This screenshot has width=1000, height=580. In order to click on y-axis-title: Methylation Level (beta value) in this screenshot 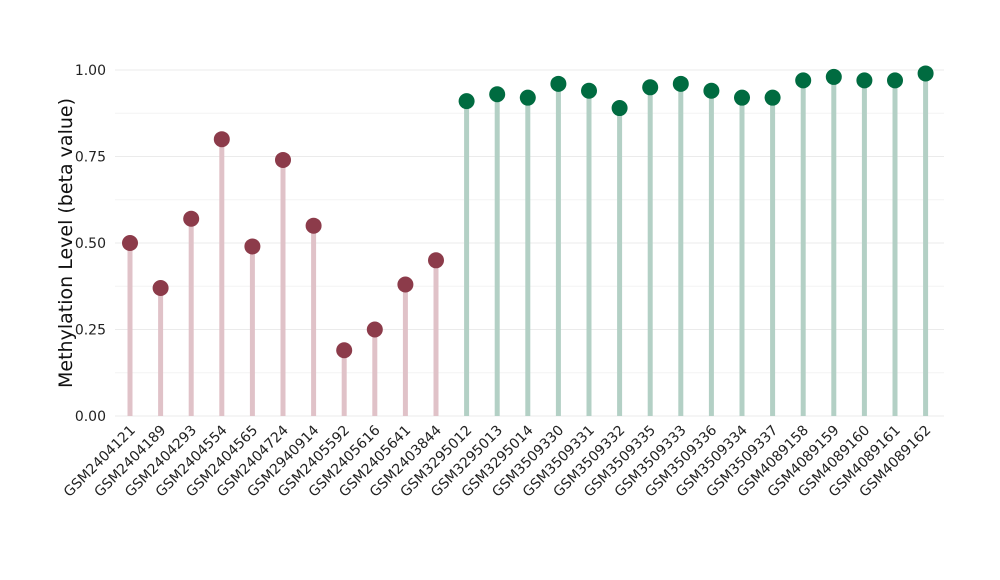, I will do `click(66, 243)`.